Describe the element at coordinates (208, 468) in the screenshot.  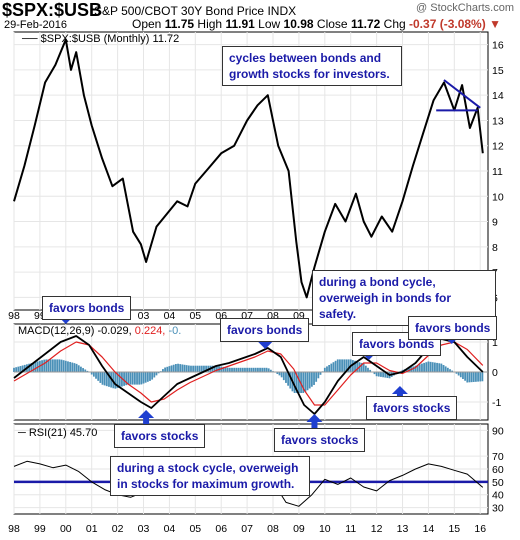
I see `note-stock-line1: during a stock cycle, overweigh` at that location.